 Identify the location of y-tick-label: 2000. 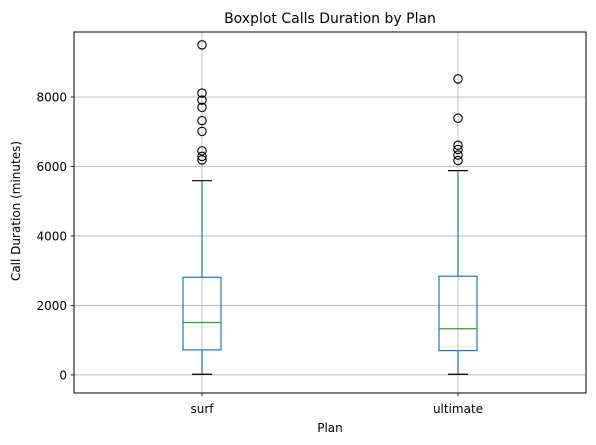
(51, 306).